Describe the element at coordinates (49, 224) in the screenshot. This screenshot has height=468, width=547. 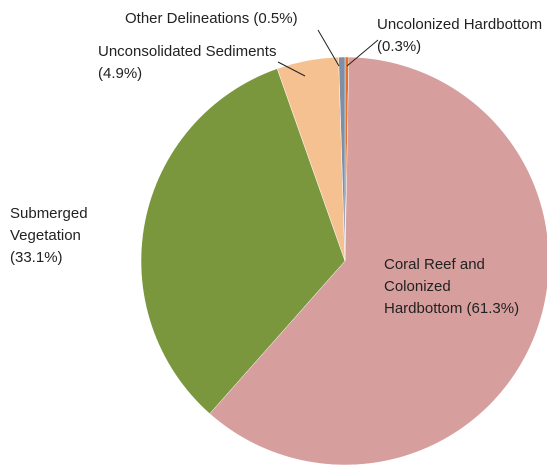
I see `category-label: Submerged Vegetation` at that location.